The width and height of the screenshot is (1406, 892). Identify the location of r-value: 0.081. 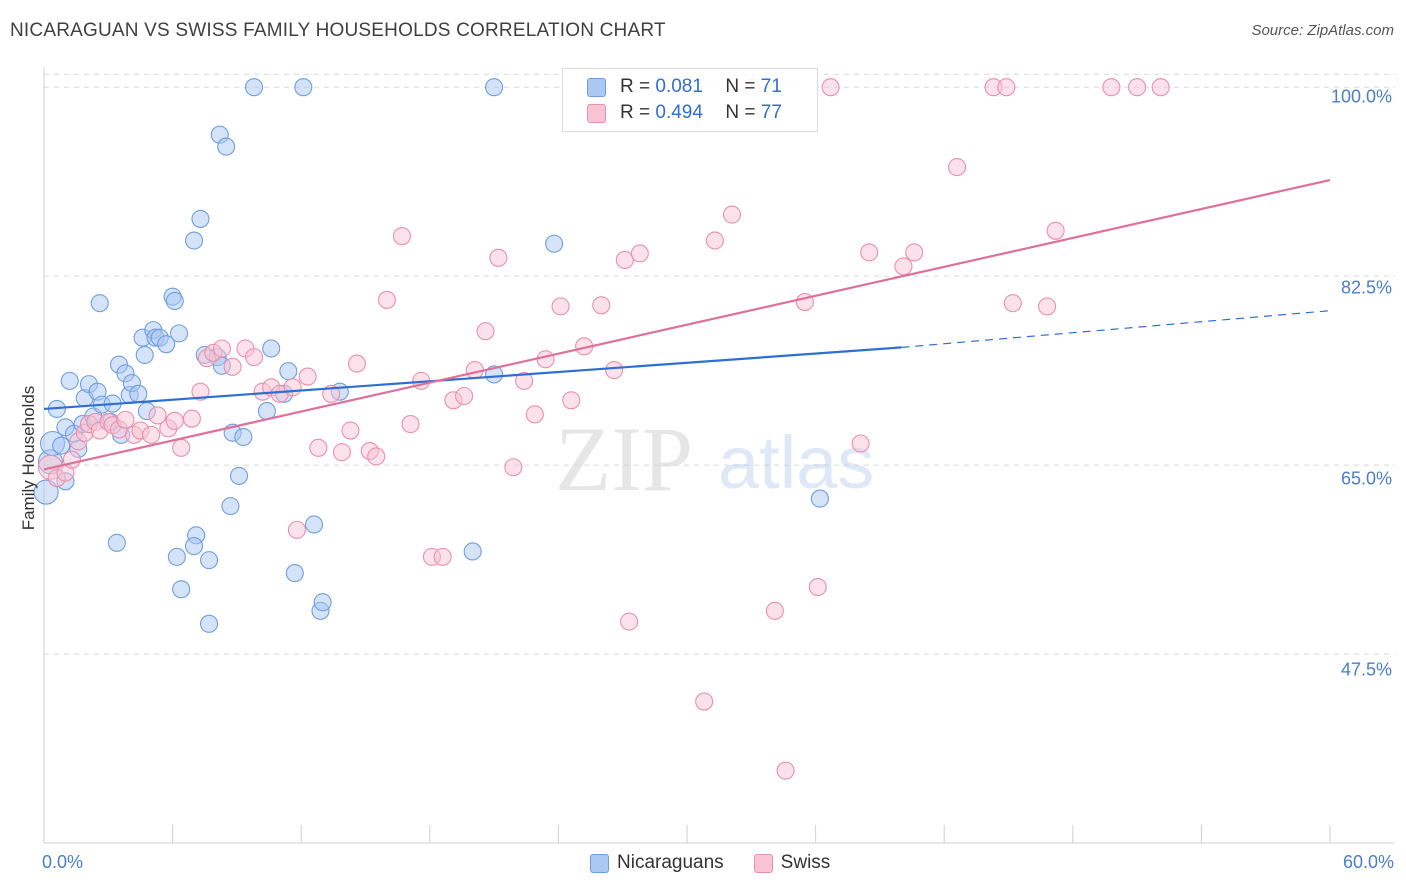
(679, 86).